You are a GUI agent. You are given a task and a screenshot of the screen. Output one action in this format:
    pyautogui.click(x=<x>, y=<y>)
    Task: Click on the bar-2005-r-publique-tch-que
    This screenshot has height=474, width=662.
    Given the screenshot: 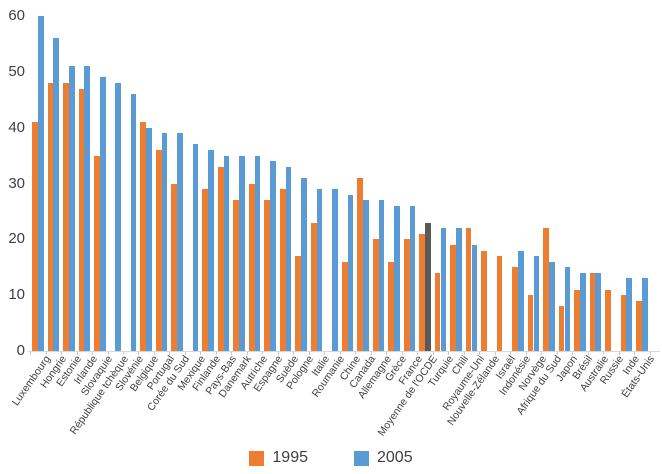 What is the action you would take?
    pyautogui.click(x=118, y=217)
    